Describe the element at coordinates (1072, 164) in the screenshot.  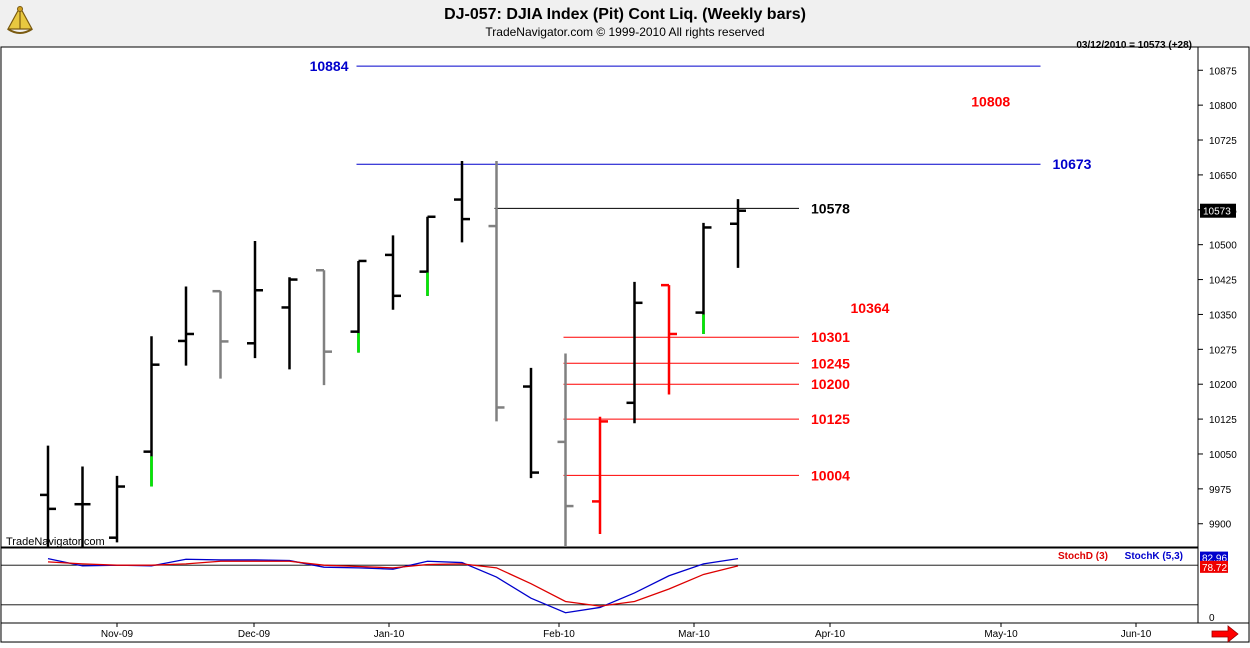
I see `level-label-10673: 10673` at that location.